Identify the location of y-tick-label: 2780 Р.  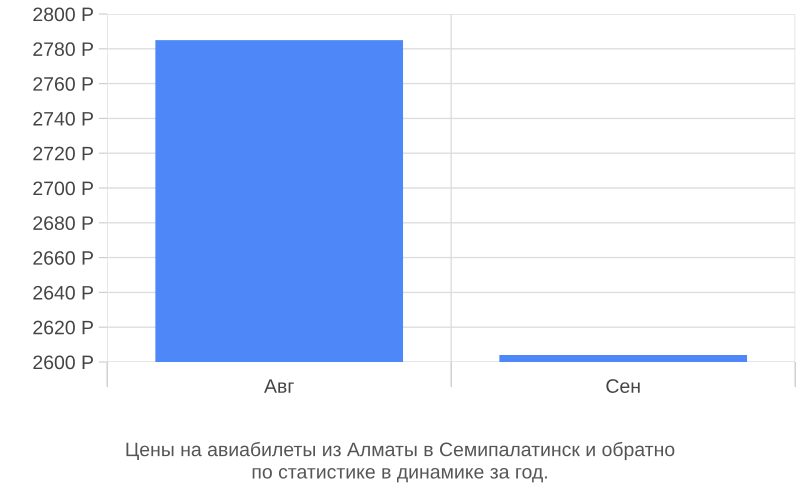
(63, 49).